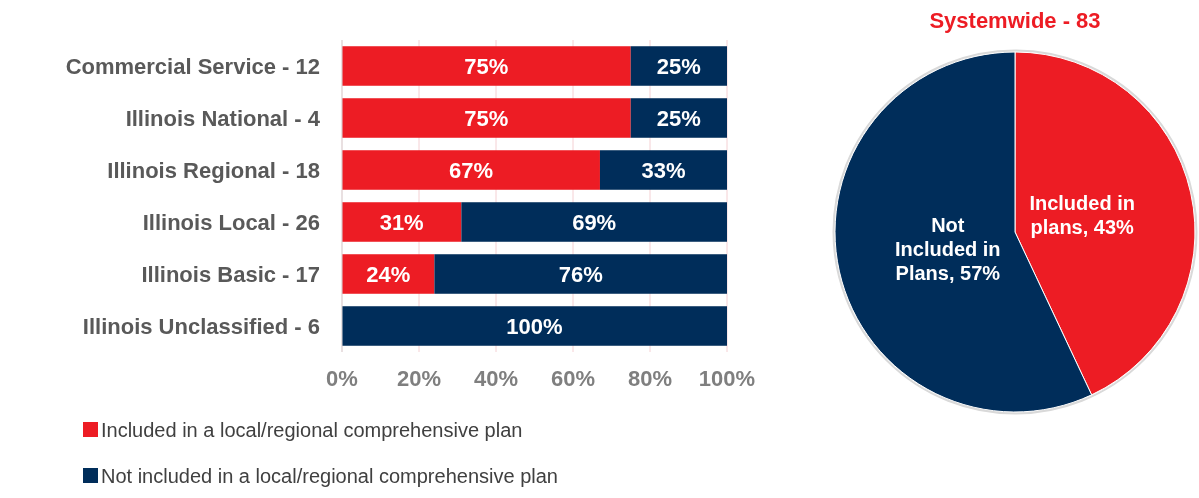 The image size is (1199, 498). What do you see at coordinates (223, 118) in the screenshot?
I see `y-tick-label: Illinois National - 4` at bounding box center [223, 118].